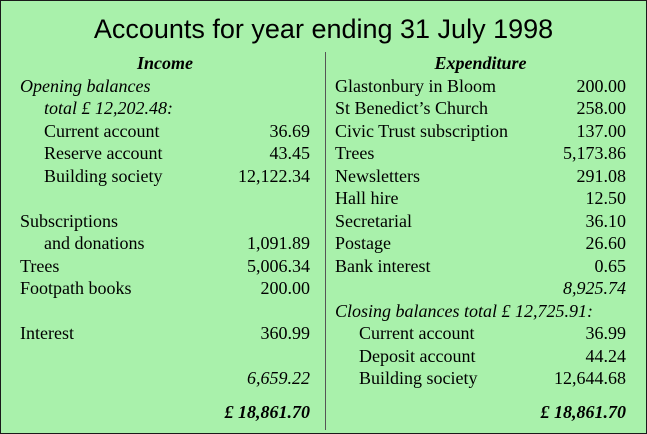 The width and height of the screenshot is (647, 434). I want to click on expenditure-row-value: 291.08, so click(601, 175).